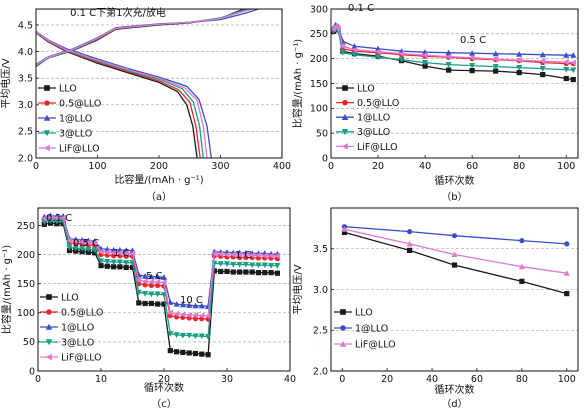  Describe the element at coordinates (26, 284) in the screenshot. I see `y-tick-label: 150` at that location.